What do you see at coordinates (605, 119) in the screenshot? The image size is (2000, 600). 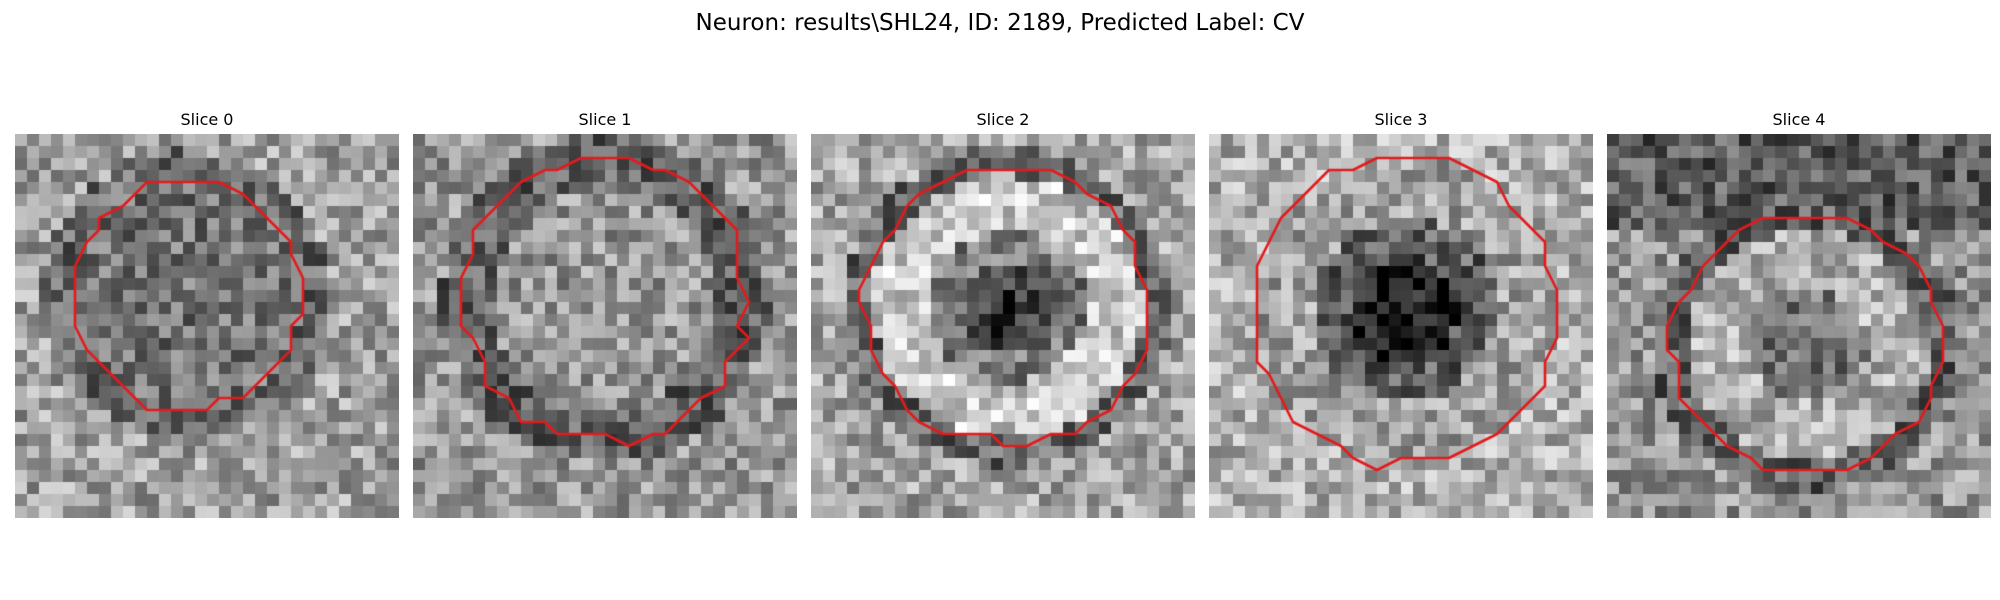 I see `slice-title: Slice 1` at bounding box center [605, 119].